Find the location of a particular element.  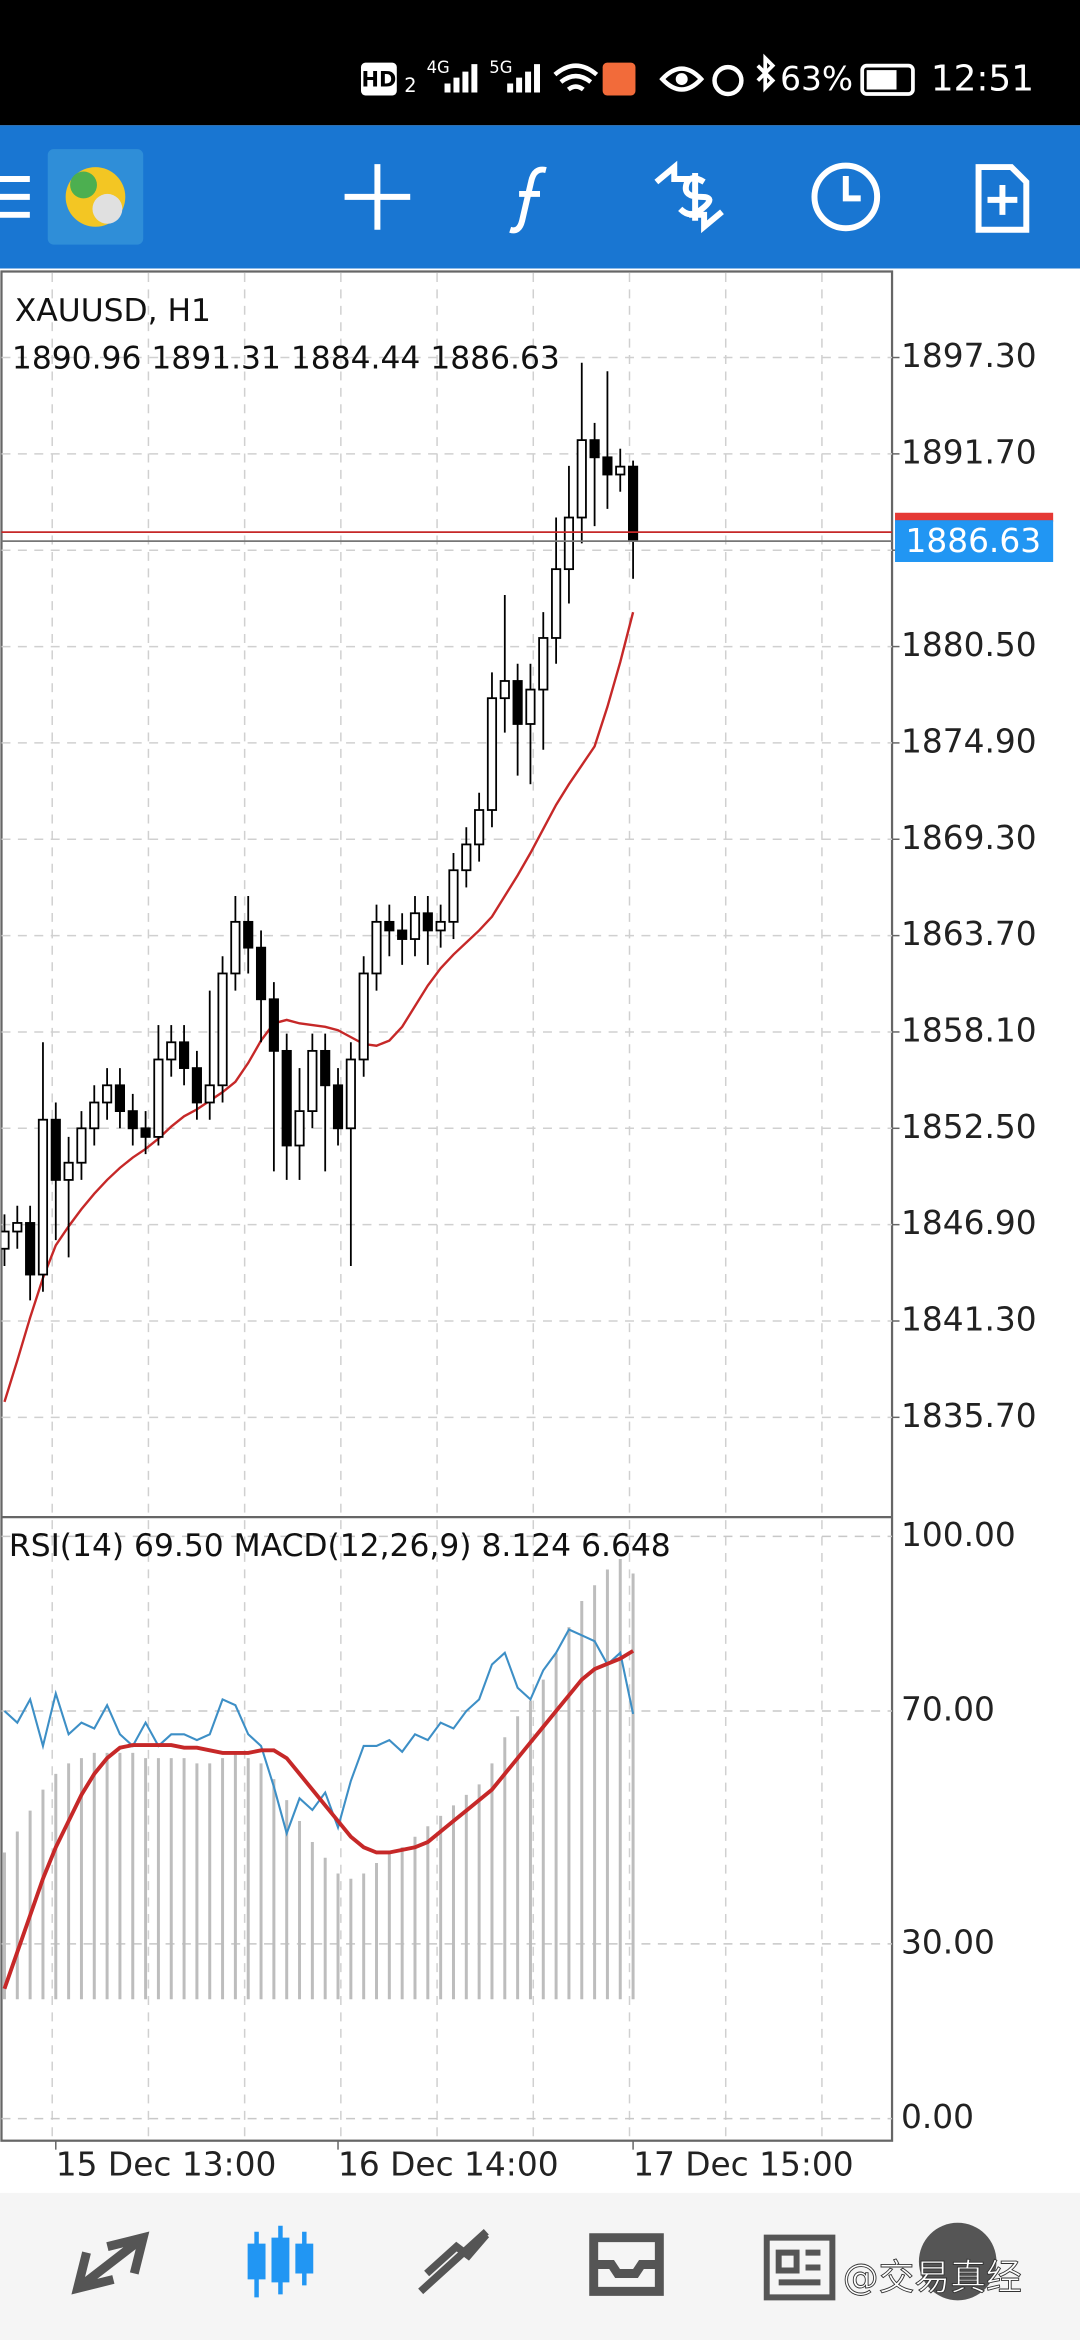

y-tick-label: 1880.50 is located at coordinates (969, 645).